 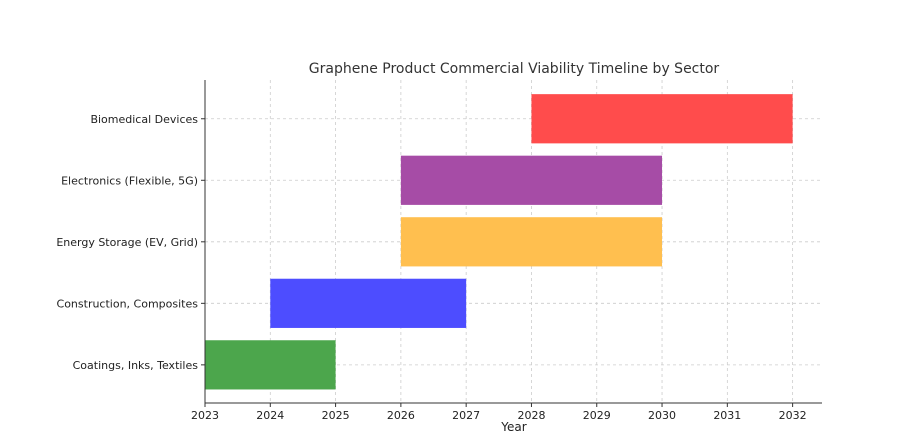 I want to click on bar-construction-composites, so click(x=368, y=303).